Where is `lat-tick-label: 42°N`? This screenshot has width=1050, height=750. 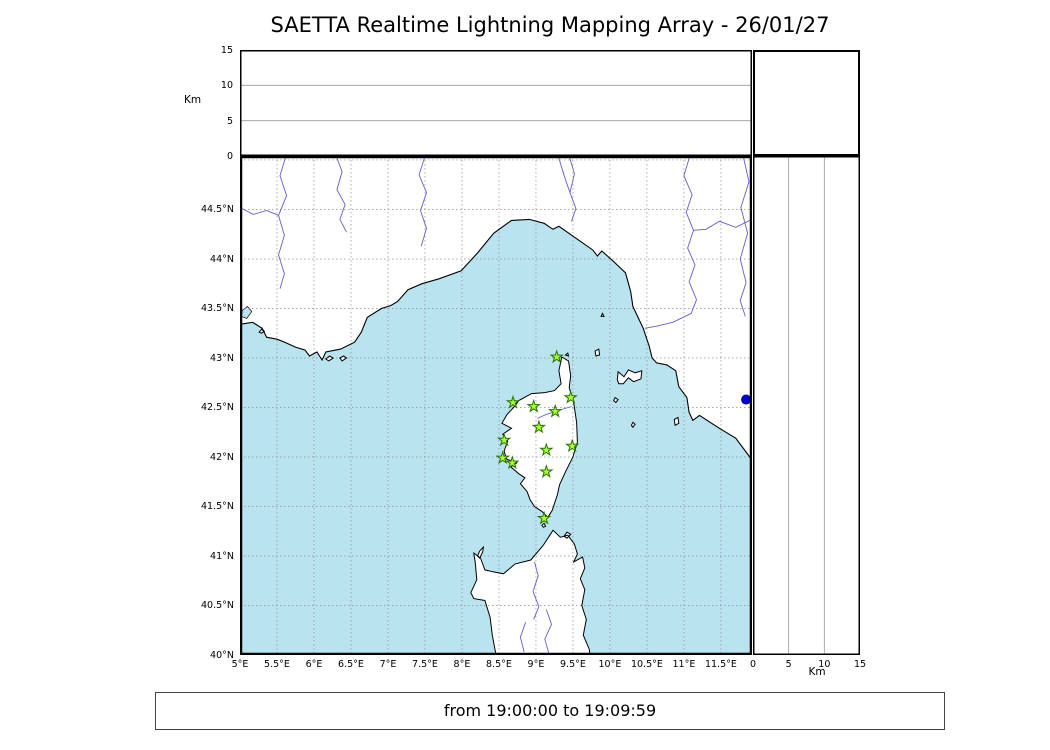
lat-tick-label: 42°N is located at coordinates (222, 457).